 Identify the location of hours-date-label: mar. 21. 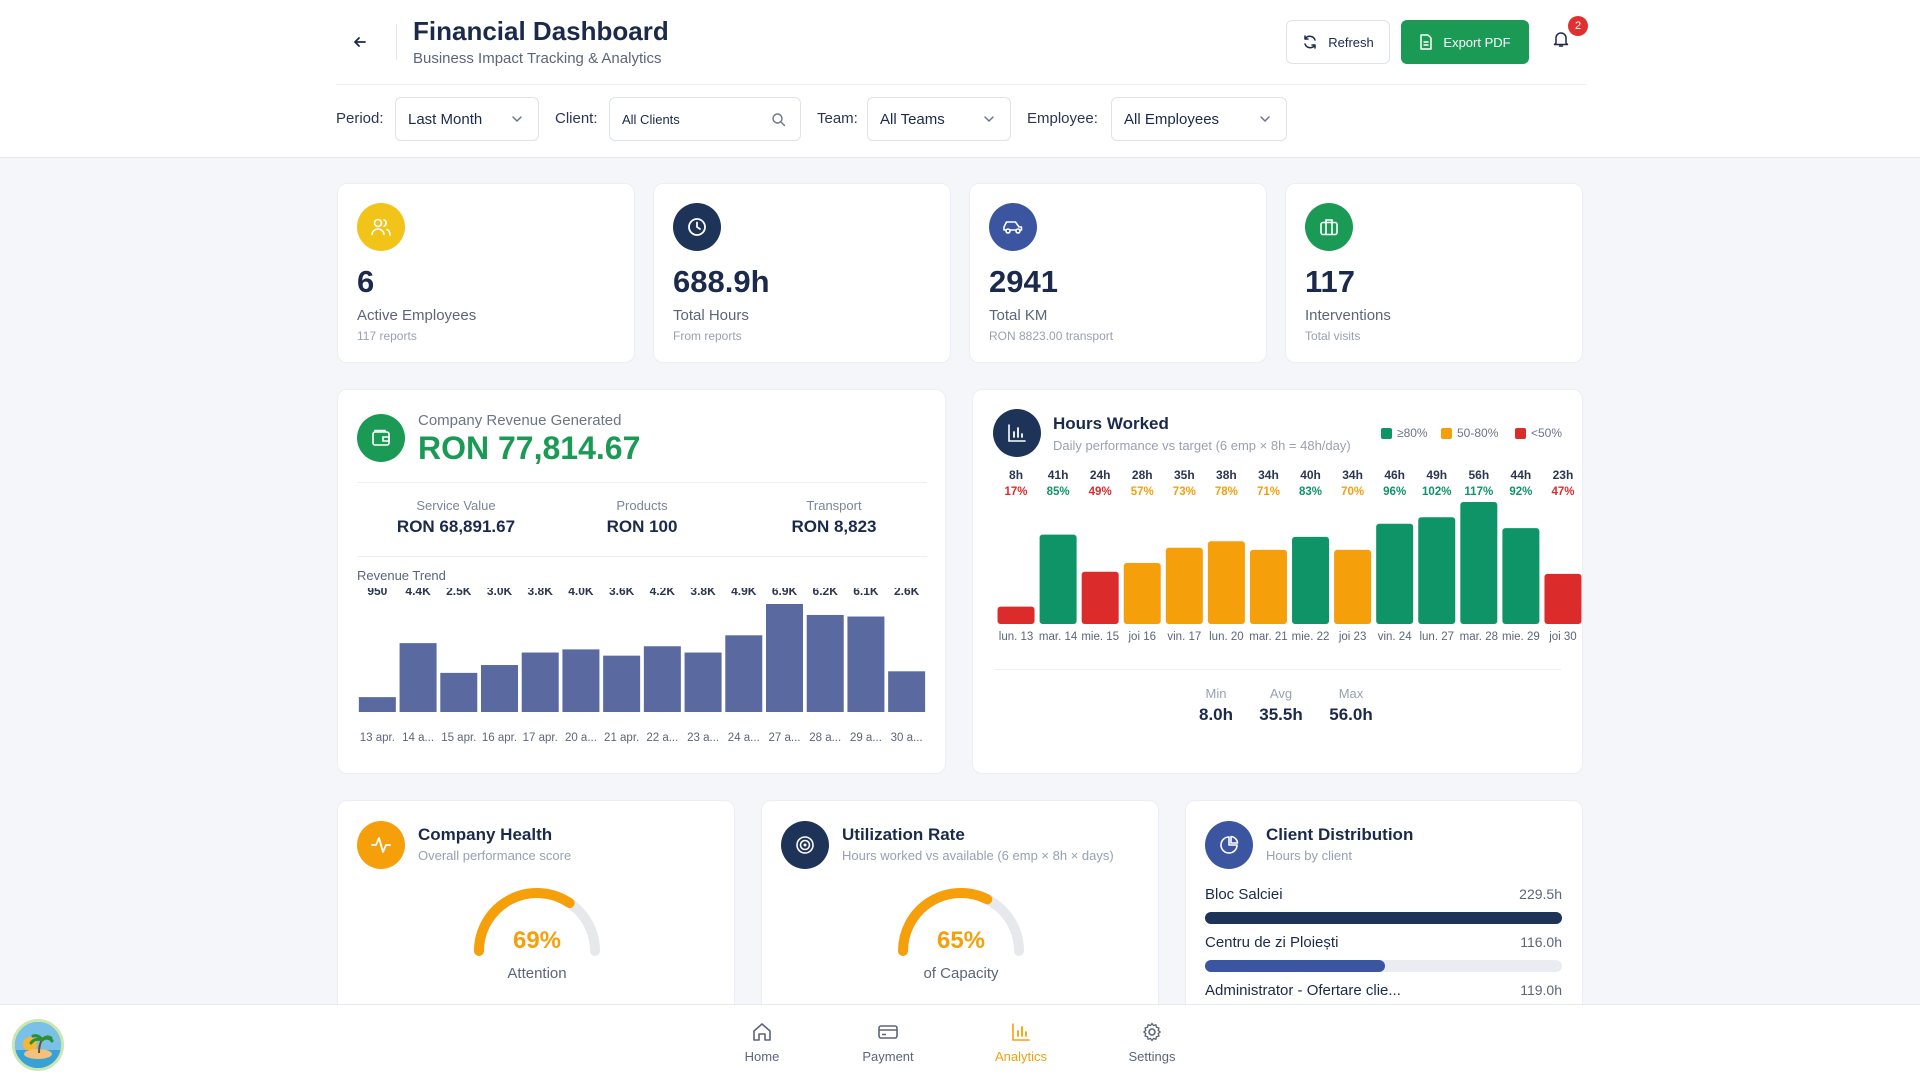
(1268, 637).